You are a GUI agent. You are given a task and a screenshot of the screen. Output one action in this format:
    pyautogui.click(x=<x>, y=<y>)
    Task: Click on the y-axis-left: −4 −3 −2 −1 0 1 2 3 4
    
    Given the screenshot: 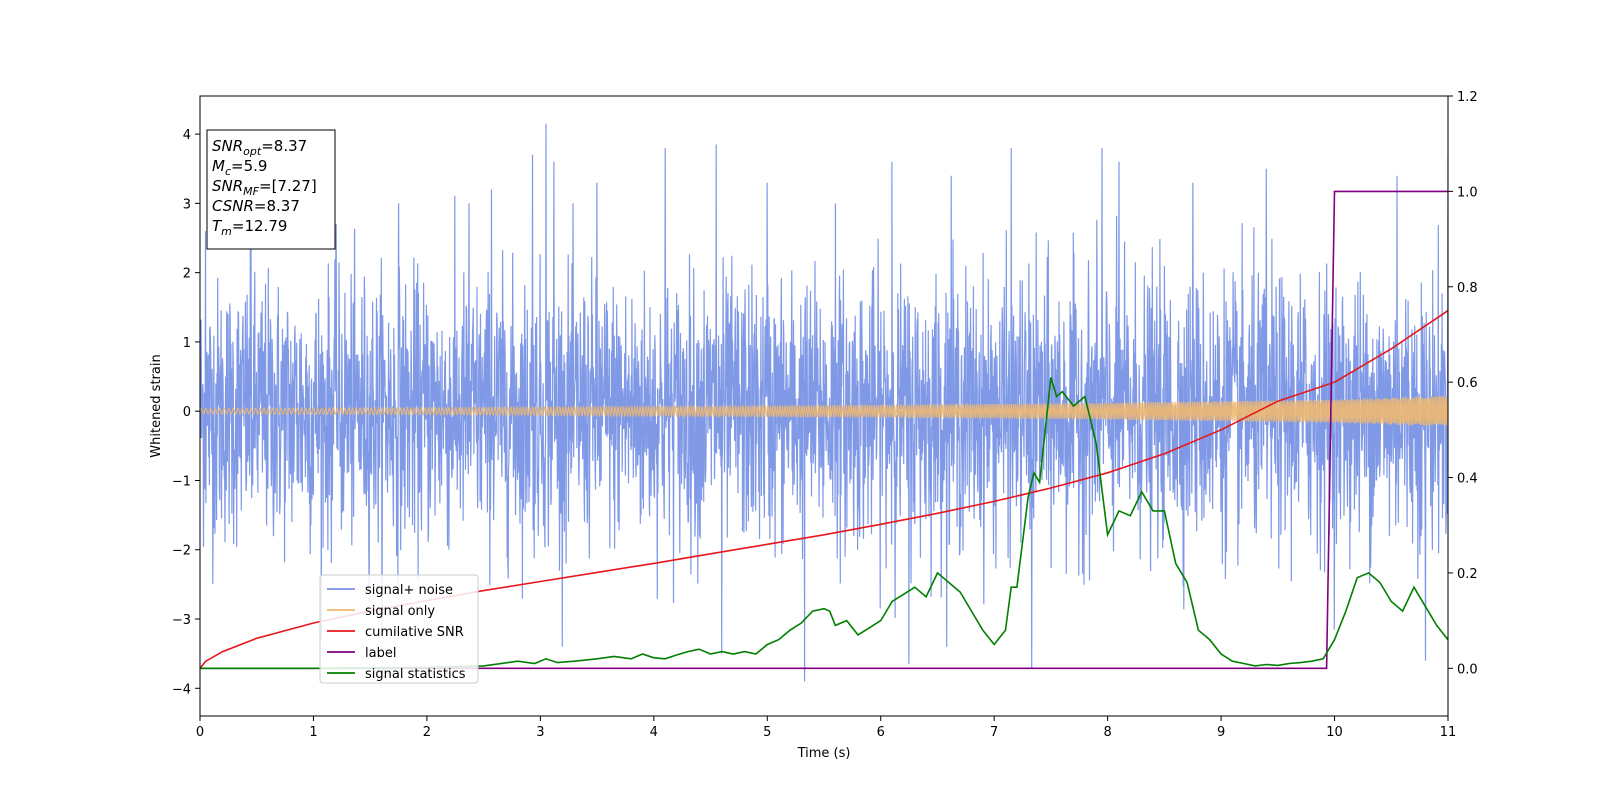 What is the action you would take?
    pyautogui.click(x=186, y=412)
    